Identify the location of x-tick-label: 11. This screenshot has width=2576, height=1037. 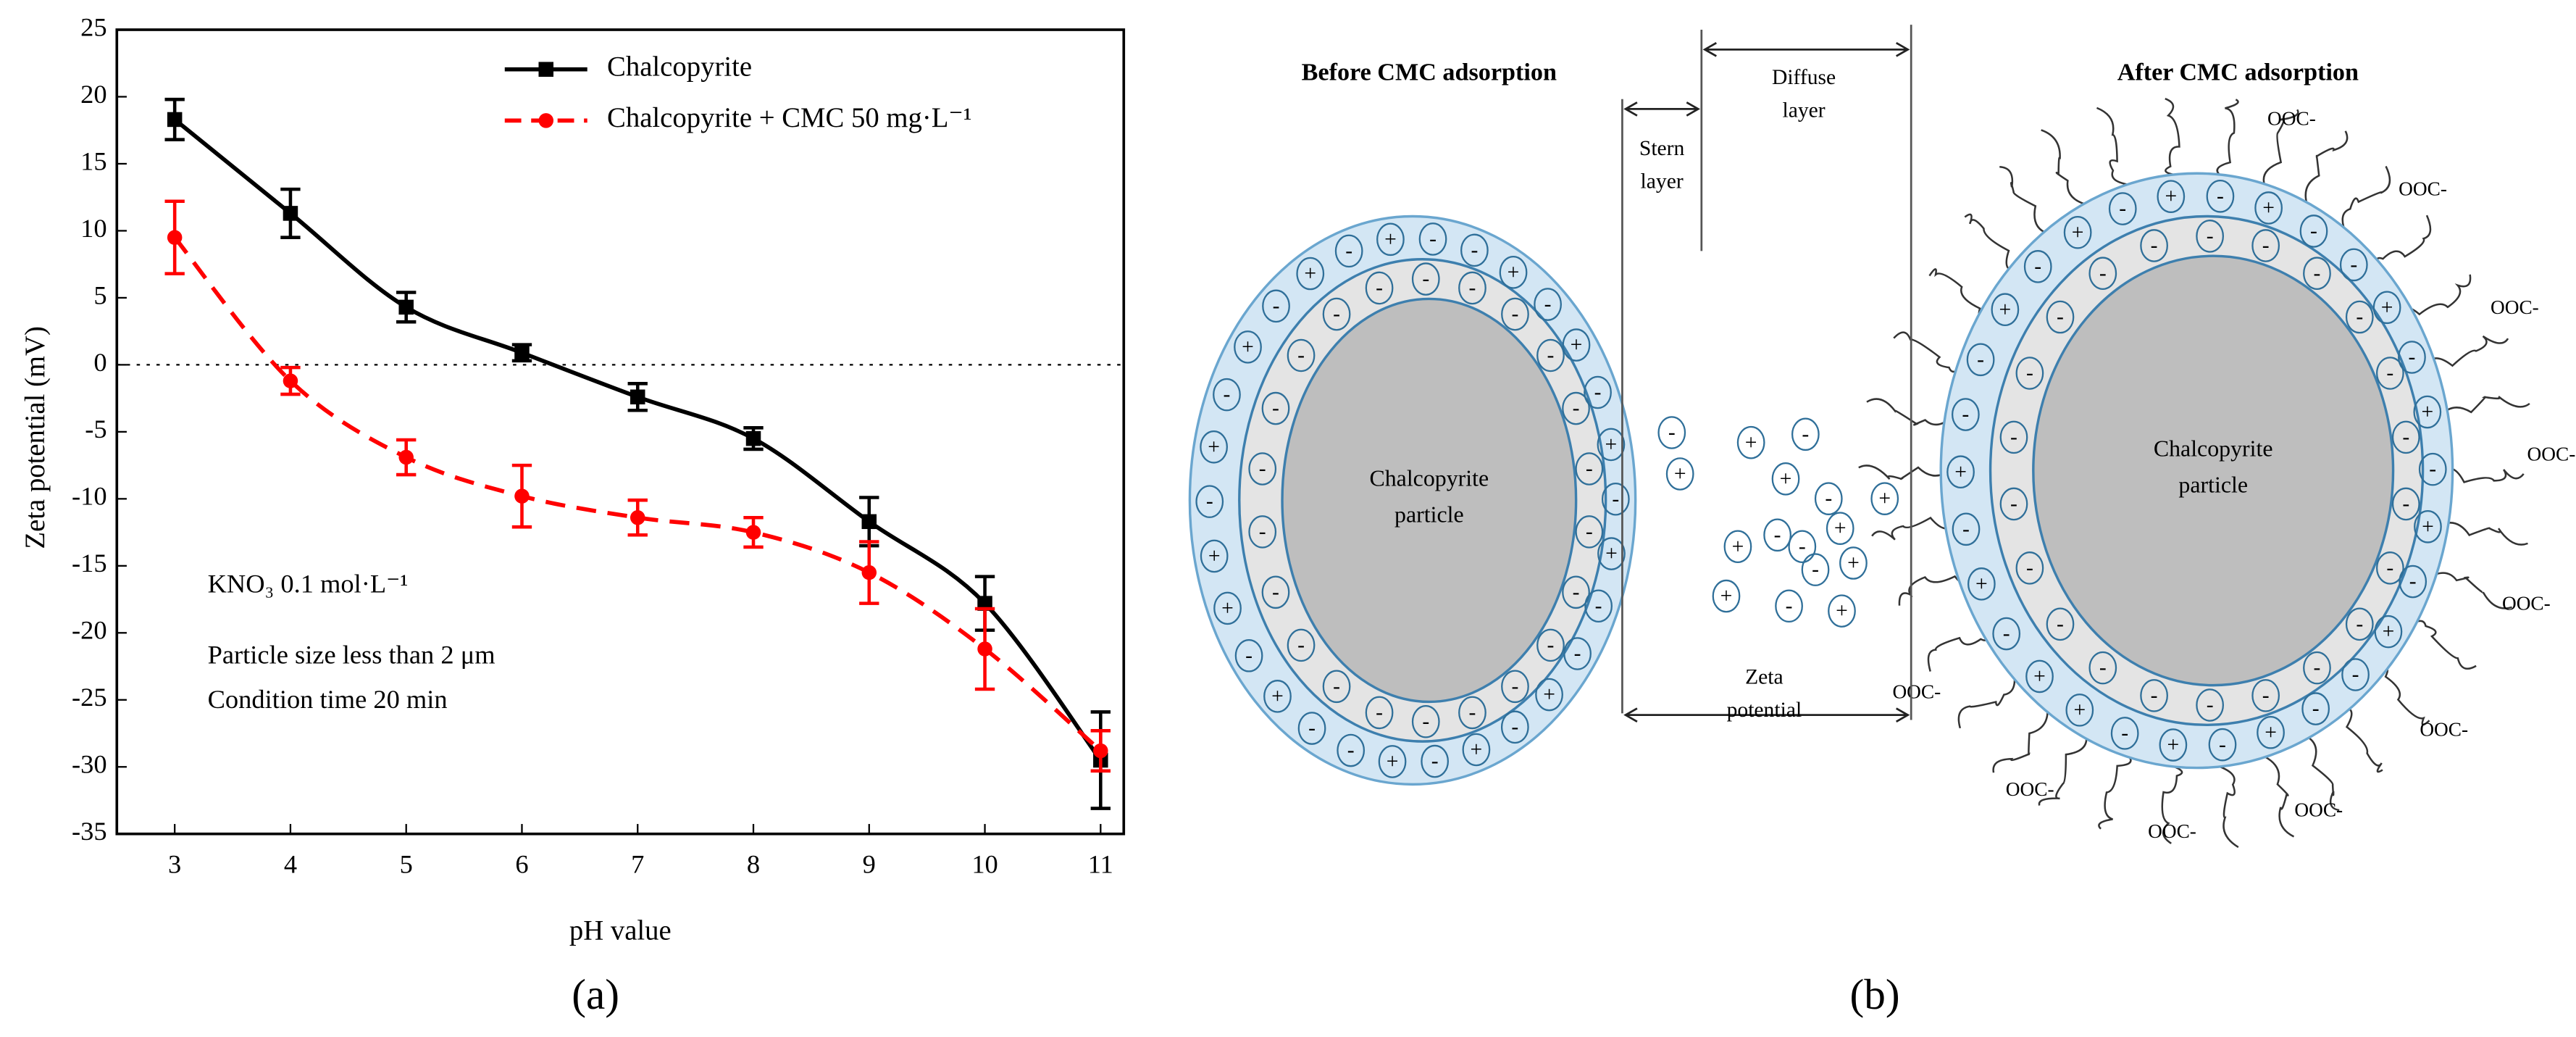
(1100, 864).